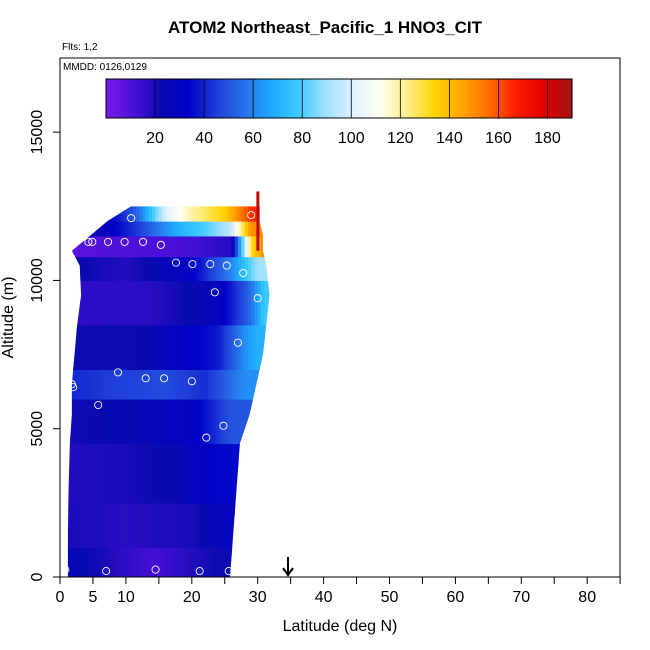 This screenshot has width=650, height=650. I want to click on colorbar-tick-label: 40, so click(204, 138).